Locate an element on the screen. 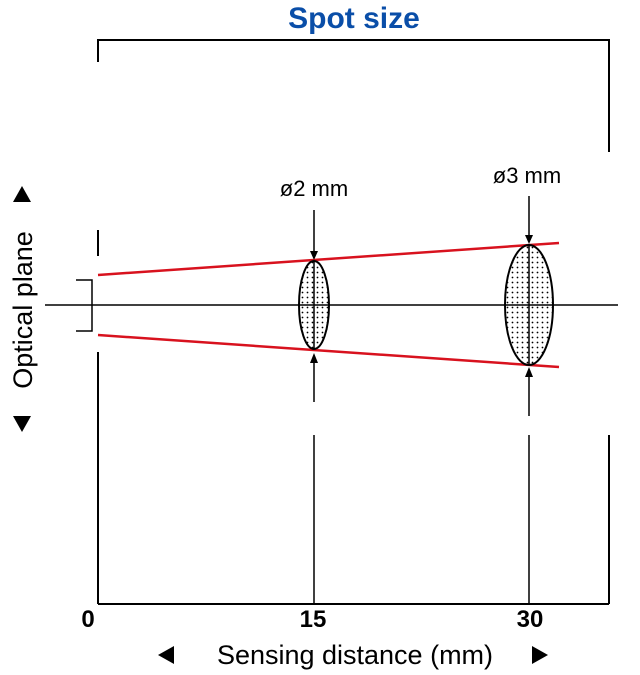 Image resolution: width=640 pixels, height=675 pixels. beam-lower-edge is located at coordinates (328, 351).